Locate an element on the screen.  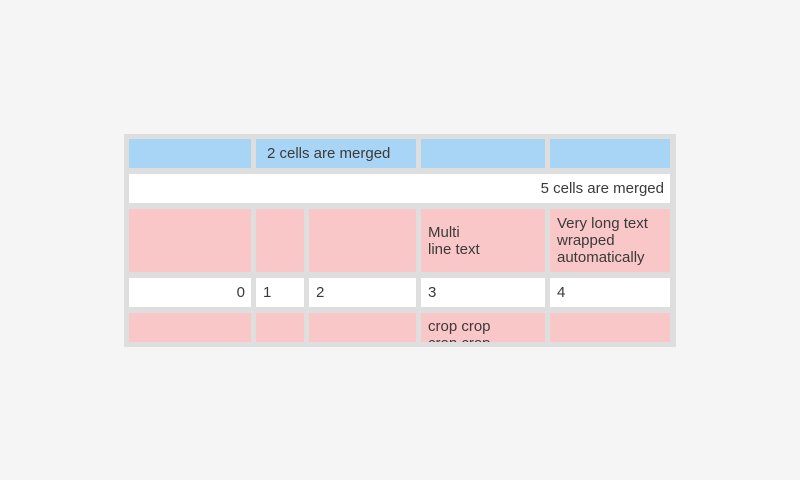
cell-r4c1: 0 is located at coordinates (190, 292).